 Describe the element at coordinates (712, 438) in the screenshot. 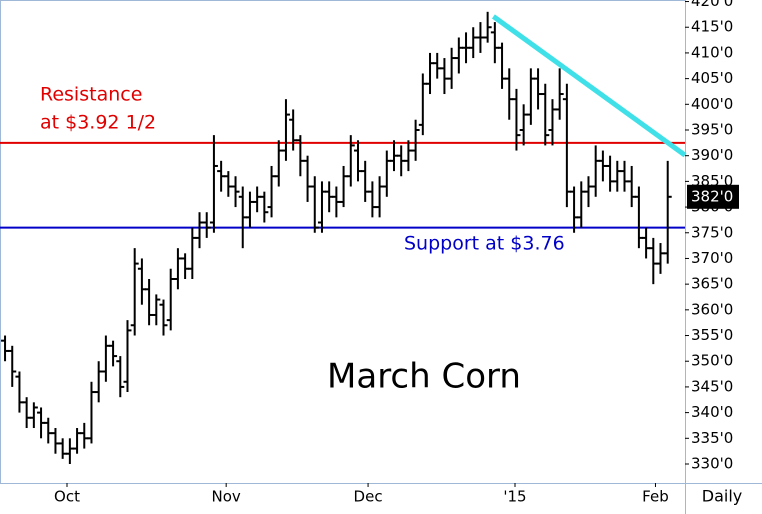

I see `y-tick-label: 335'0` at that location.